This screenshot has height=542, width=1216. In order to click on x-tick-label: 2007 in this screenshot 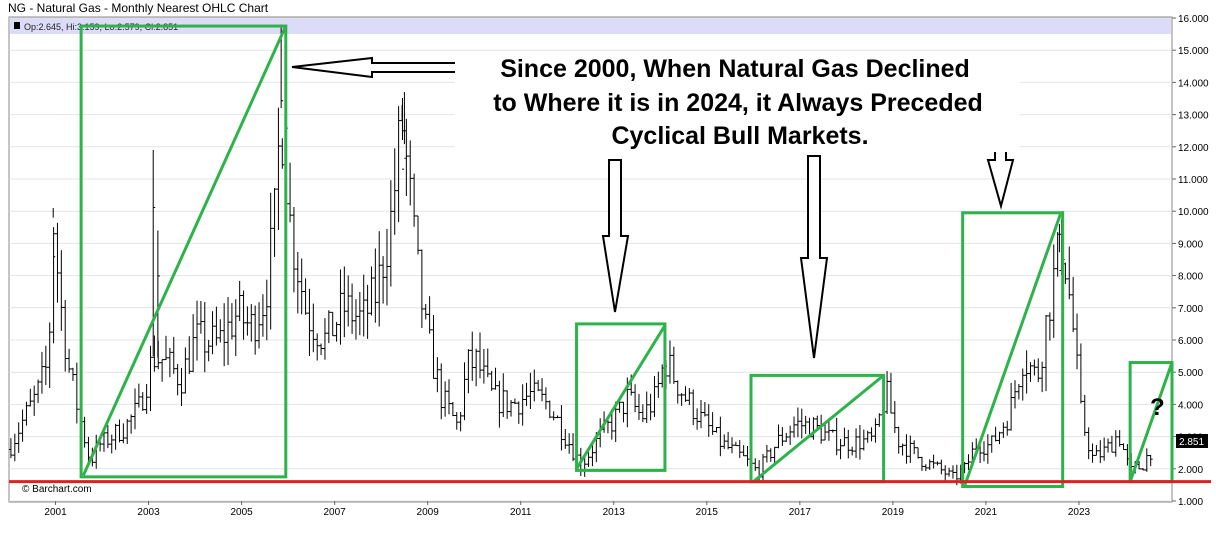, I will do `click(335, 512)`.